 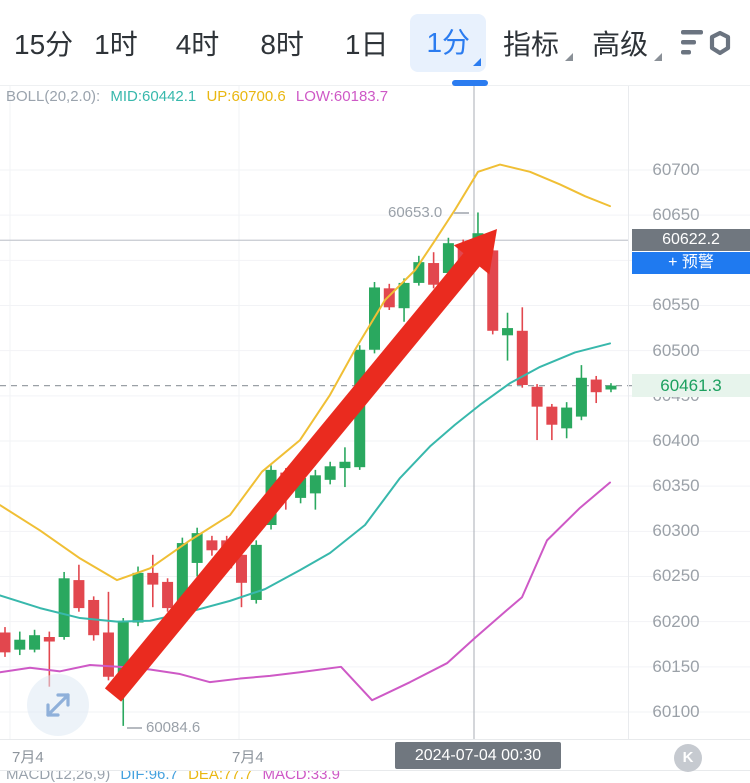 What do you see at coordinates (134, 728) in the screenshot?
I see `low-label-dash` at bounding box center [134, 728].